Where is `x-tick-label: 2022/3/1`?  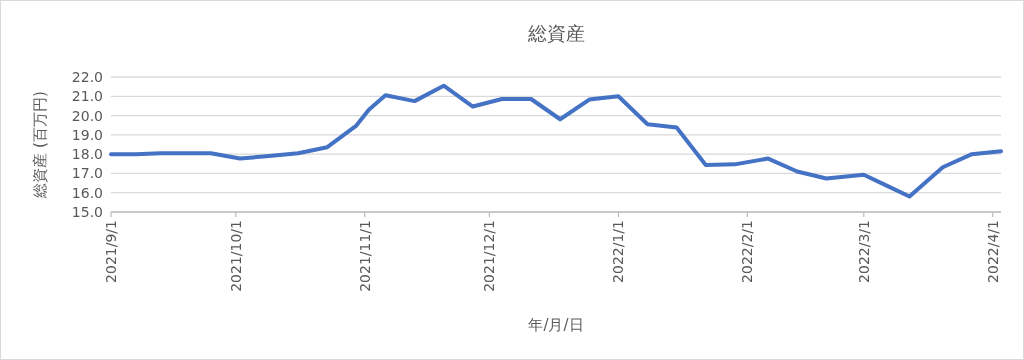 x-tick-label: 2022/3/1 is located at coordinates (863, 251).